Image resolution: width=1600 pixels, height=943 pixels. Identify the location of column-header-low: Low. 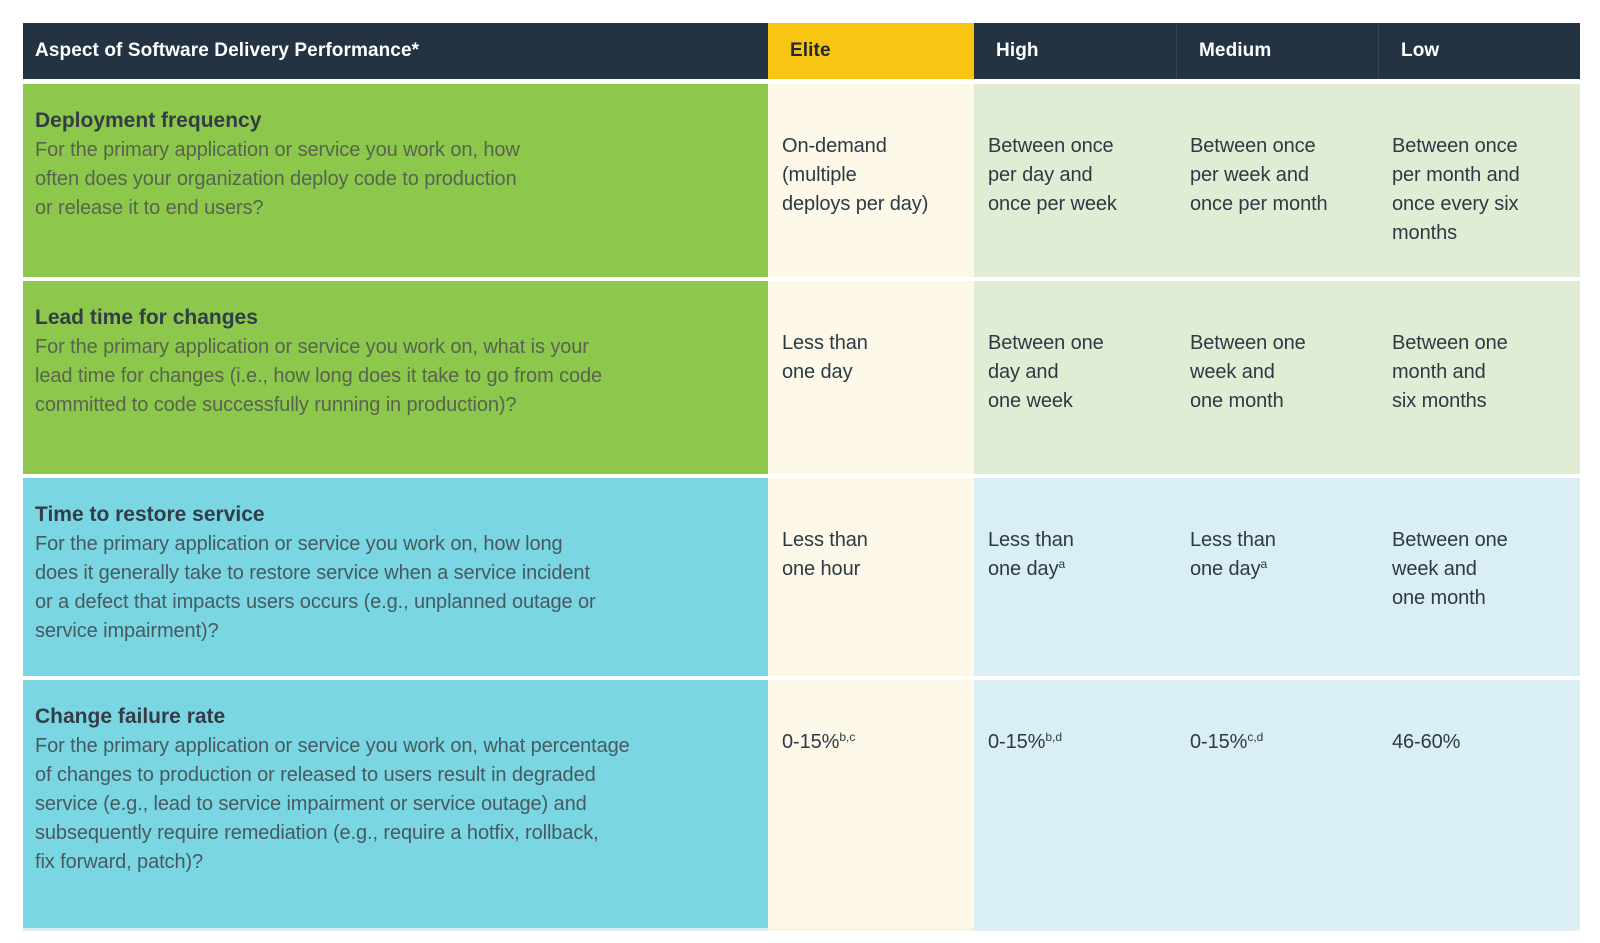
(1479, 51).